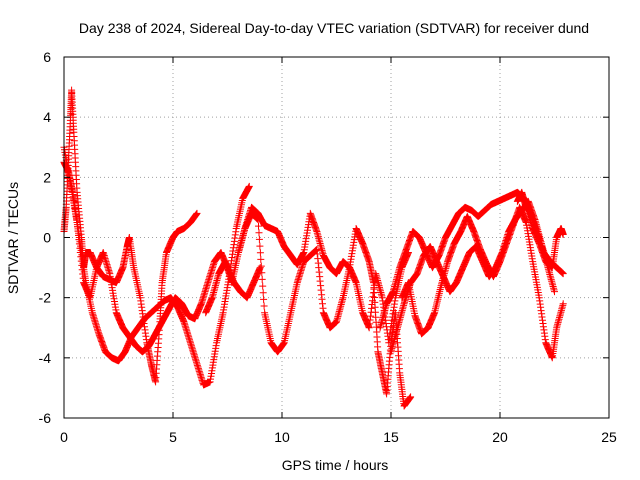 The image size is (640, 480). What do you see at coordinates (173, 437) in the screenshot?
I see `x-tick-label: 5` at bounding box center [173, 437].